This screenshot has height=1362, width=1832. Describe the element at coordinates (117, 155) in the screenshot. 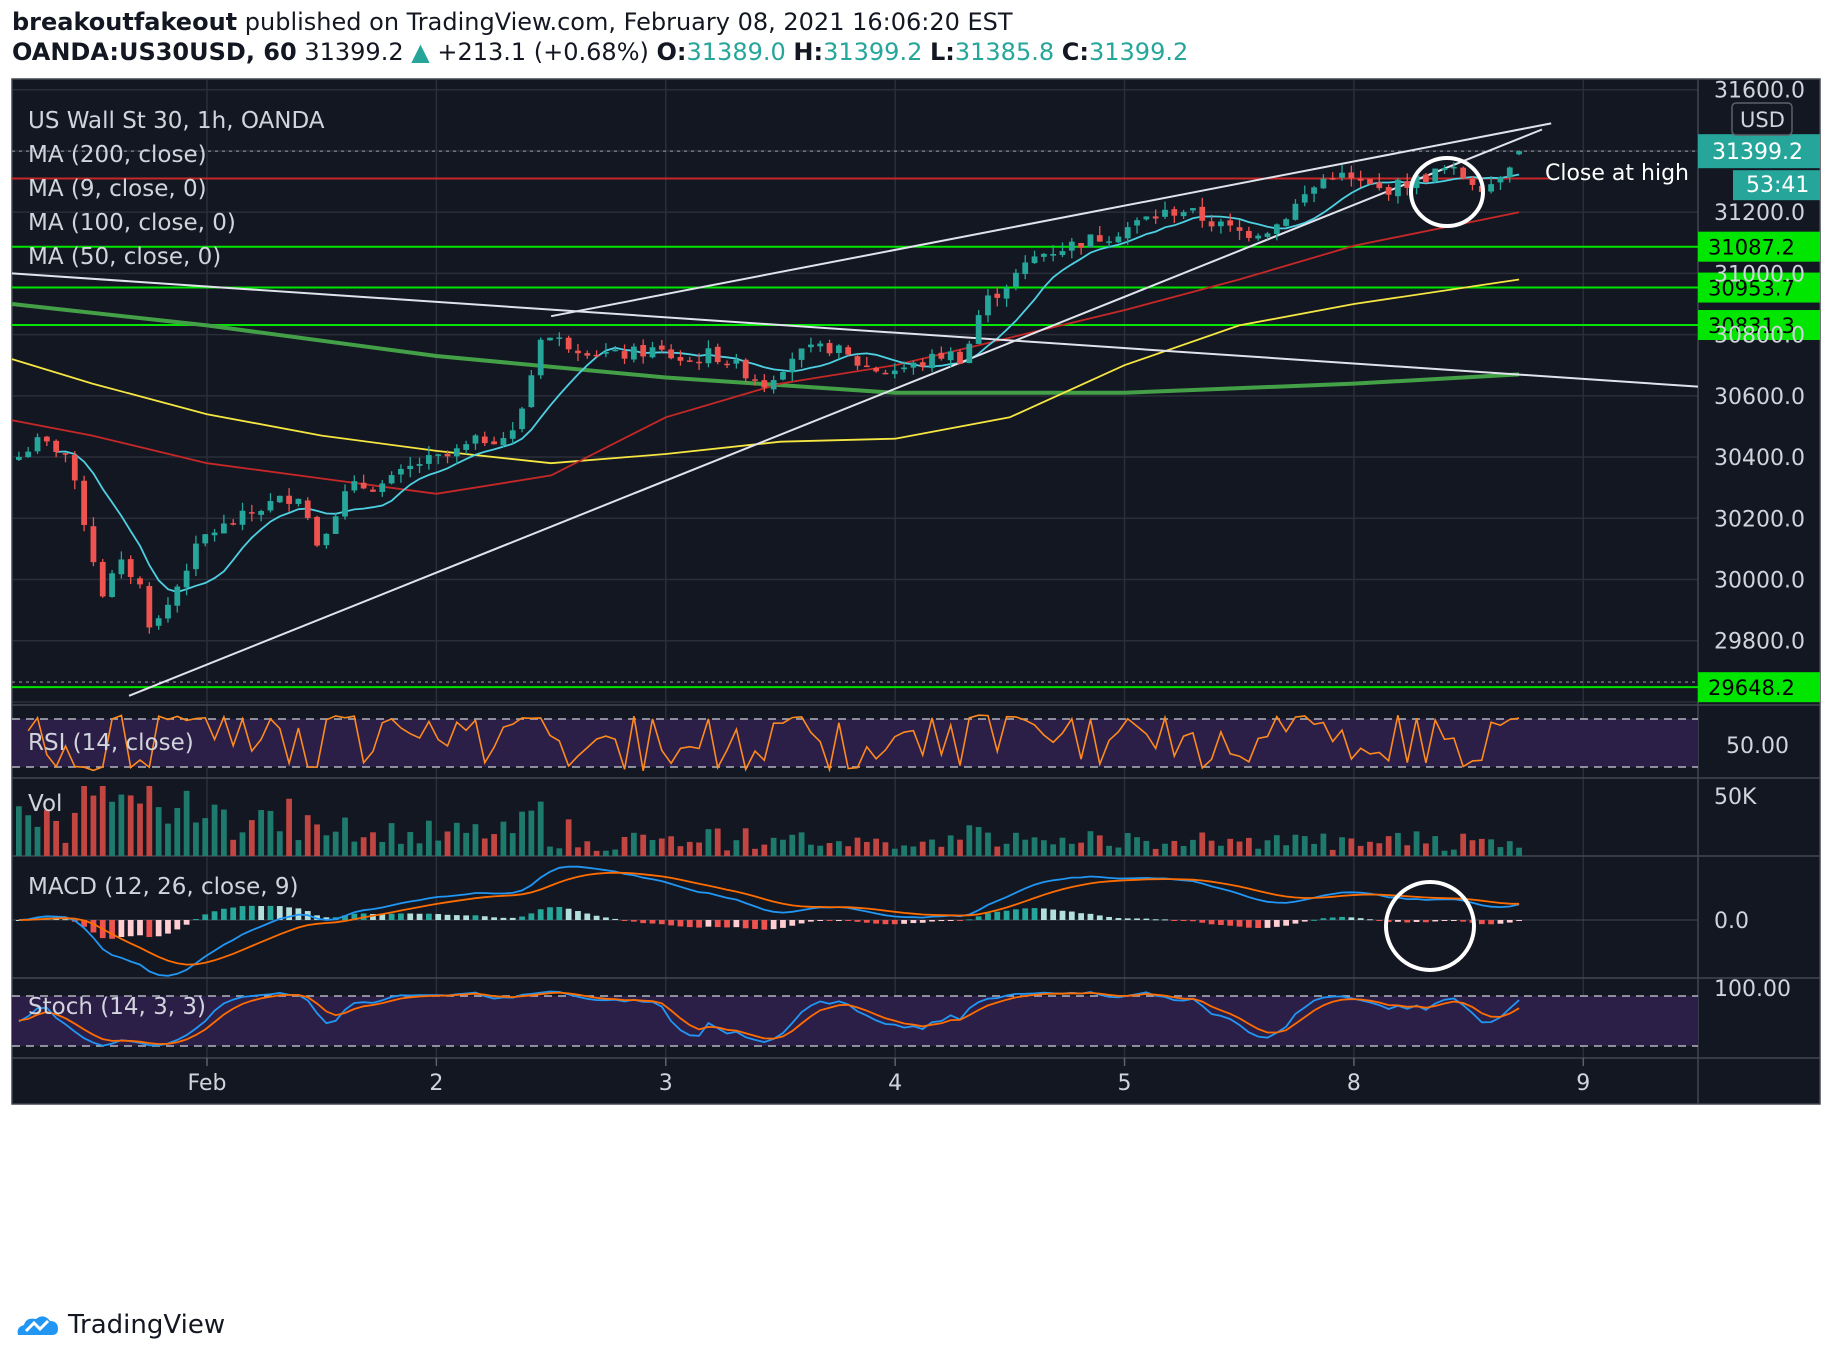

I see `legend-item: MA (200, close)` at that location.